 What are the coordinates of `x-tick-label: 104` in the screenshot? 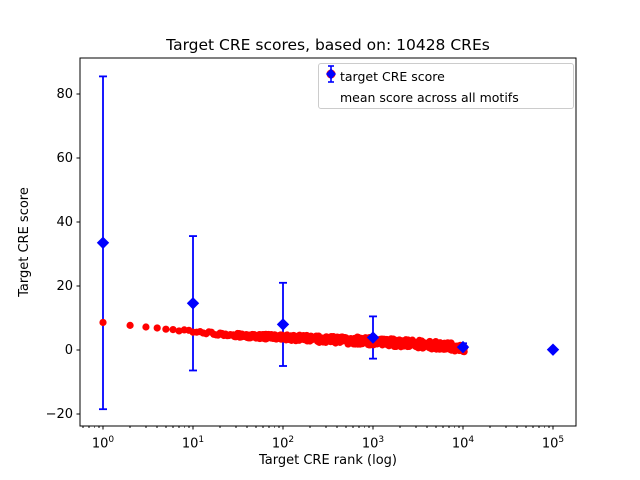 It's located at (463, 443).